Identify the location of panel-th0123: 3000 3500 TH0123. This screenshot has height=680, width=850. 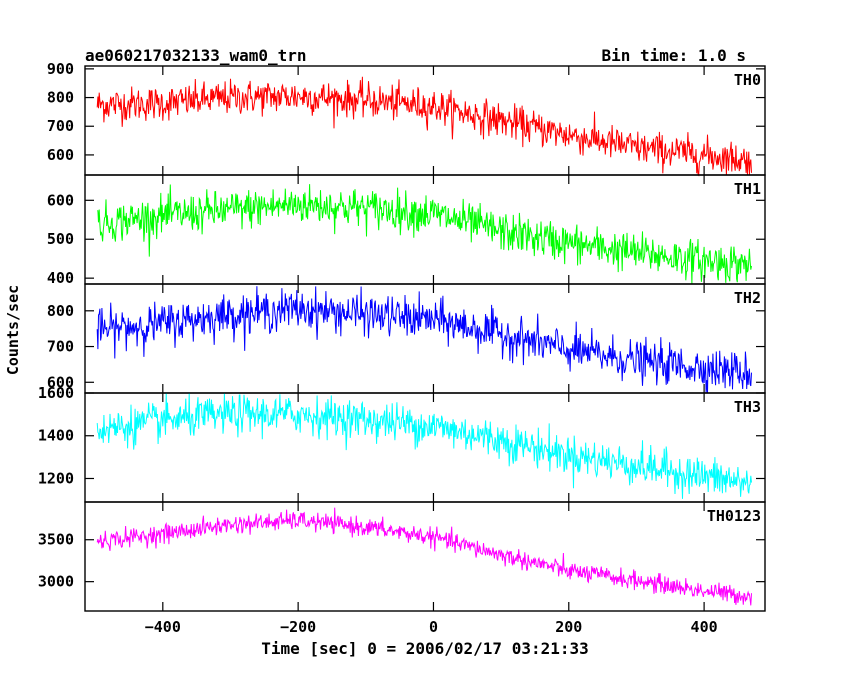
(402, 556).